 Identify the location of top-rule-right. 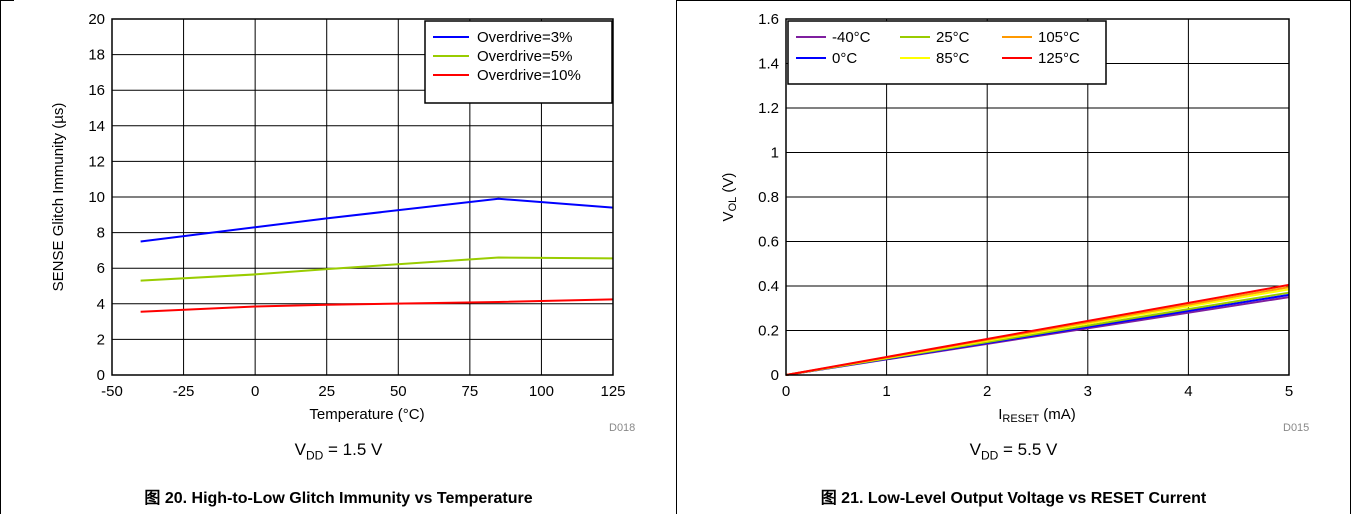
(1013, 0).